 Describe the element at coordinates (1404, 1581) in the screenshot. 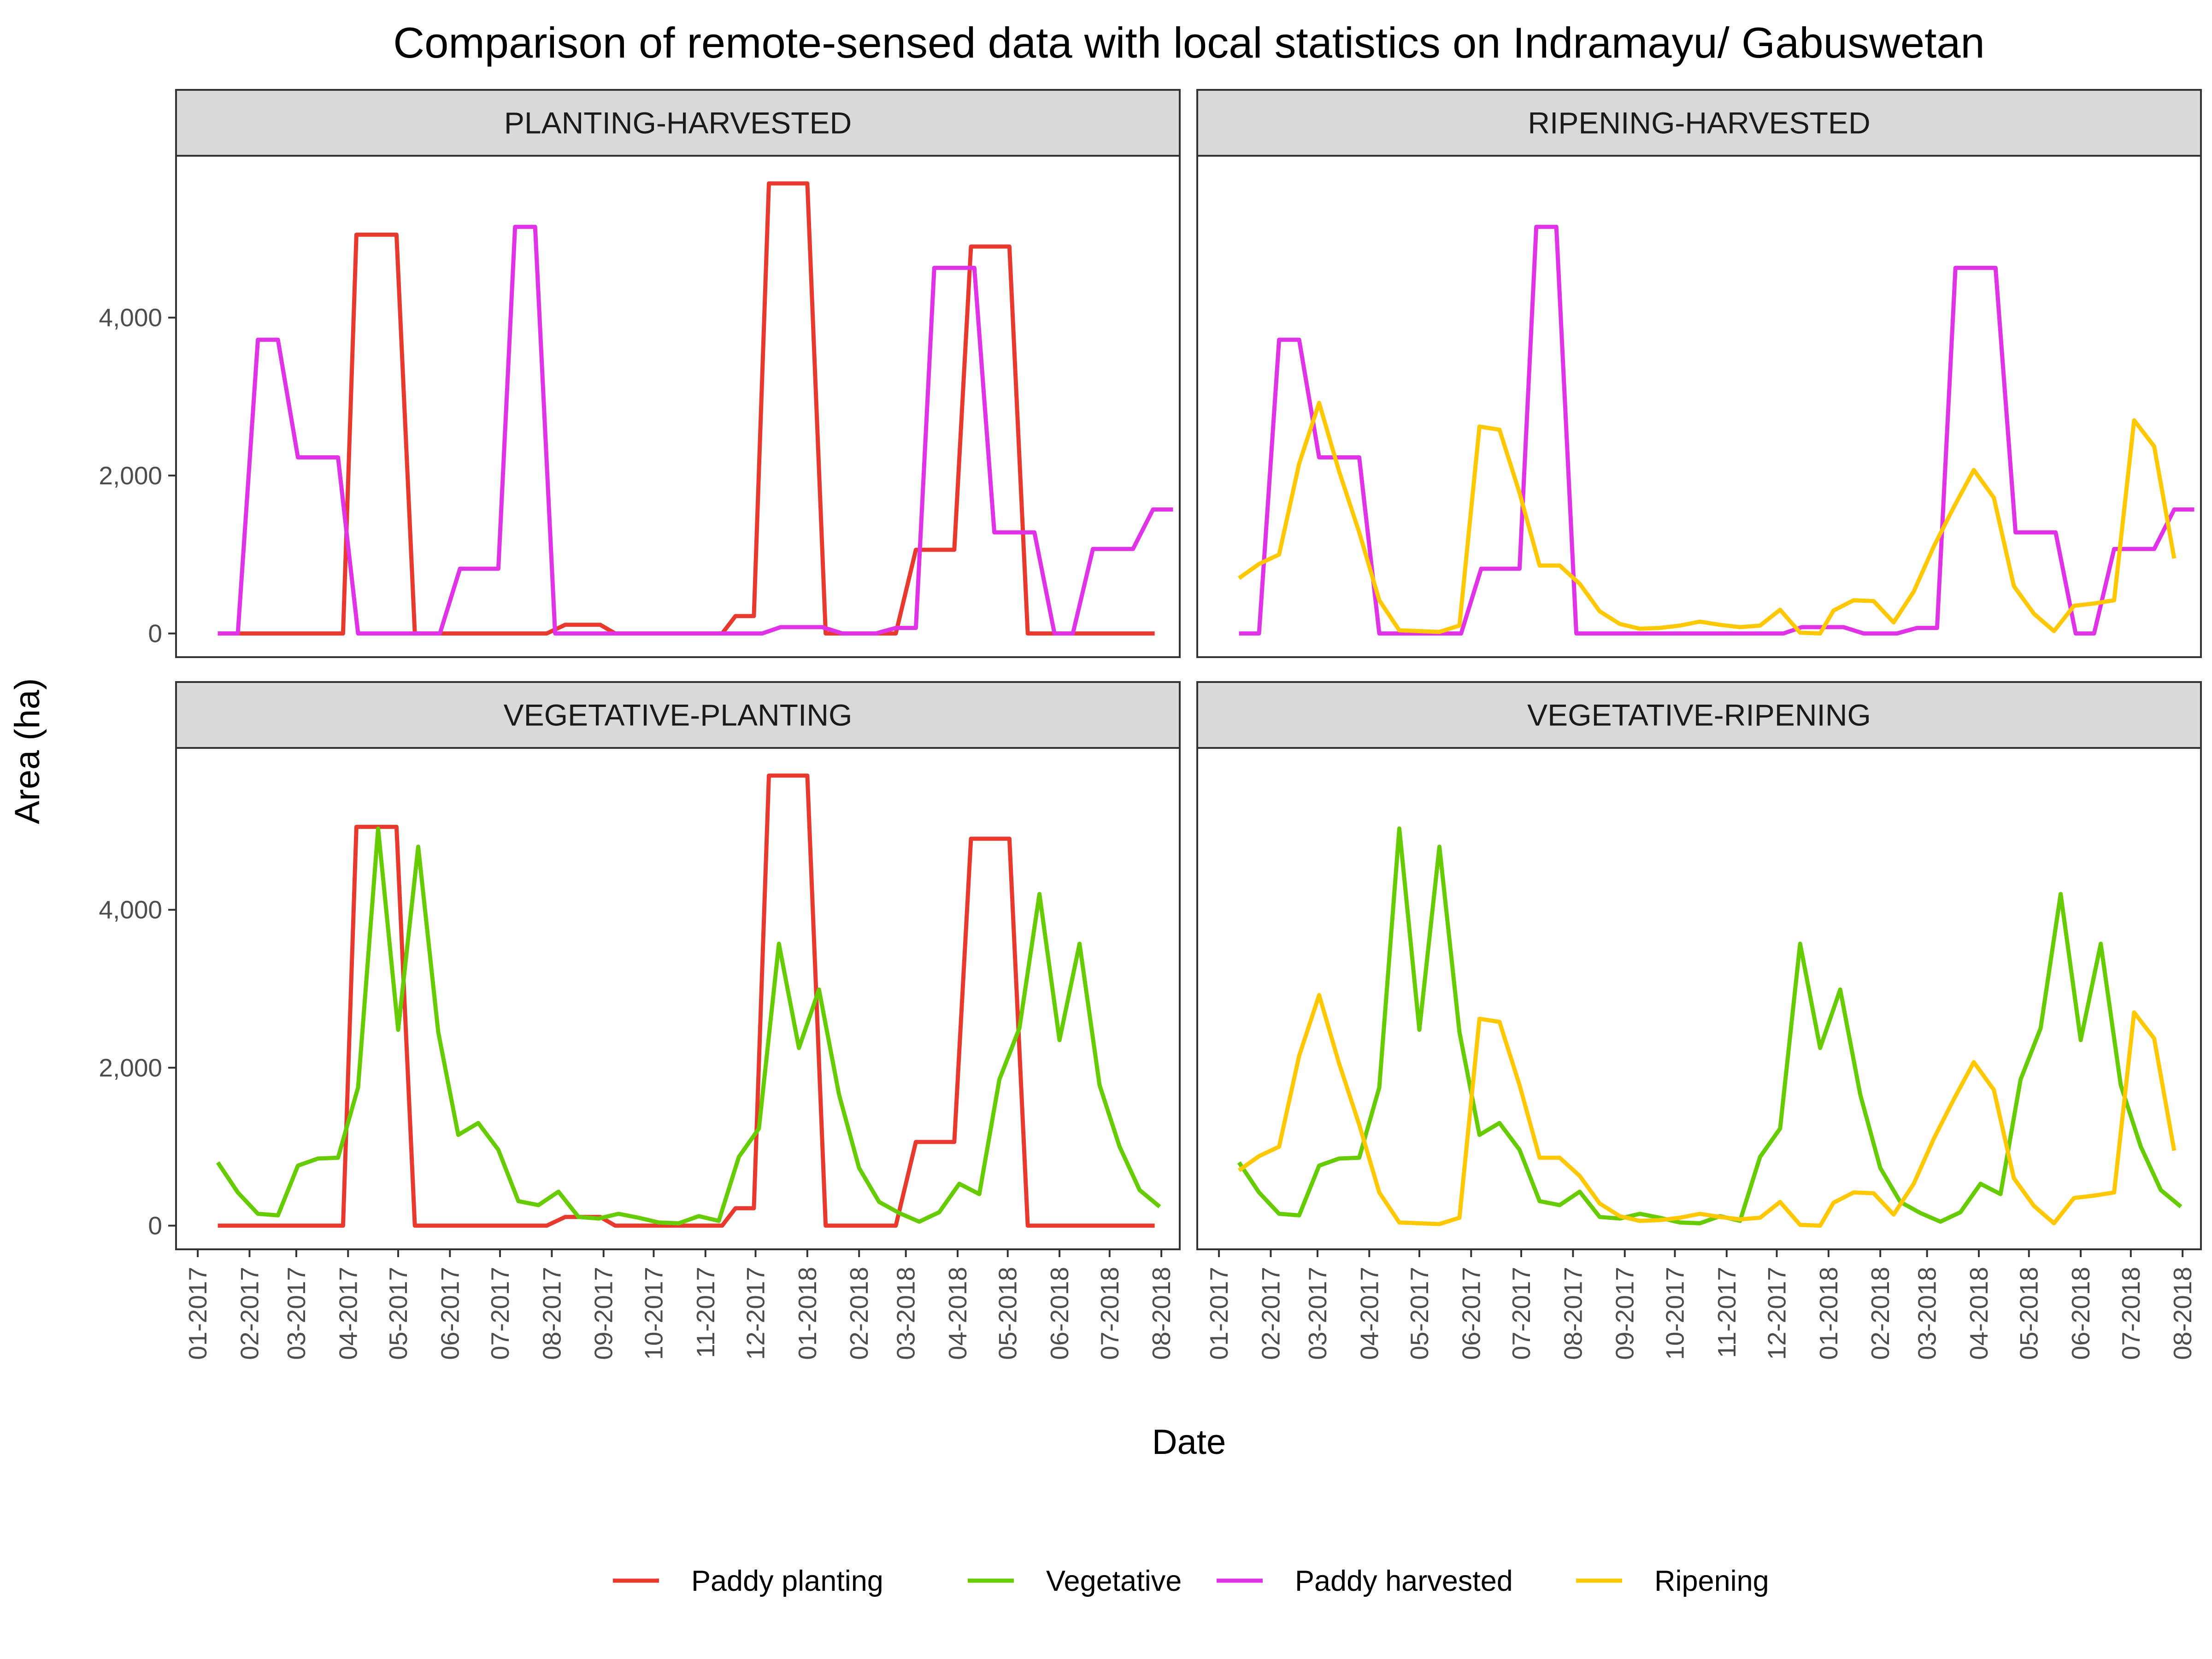

I see `legend-label: Paddy harvested` at that location.